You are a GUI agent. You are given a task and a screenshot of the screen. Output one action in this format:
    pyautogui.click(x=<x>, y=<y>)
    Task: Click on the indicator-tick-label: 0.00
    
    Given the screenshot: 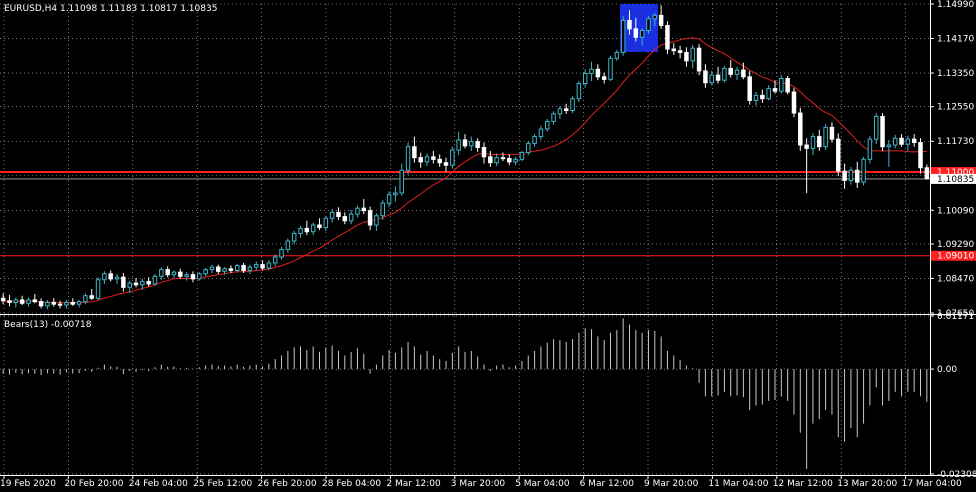 What is the action you would take?
    pyautogui.click(x=947, y=370)
    